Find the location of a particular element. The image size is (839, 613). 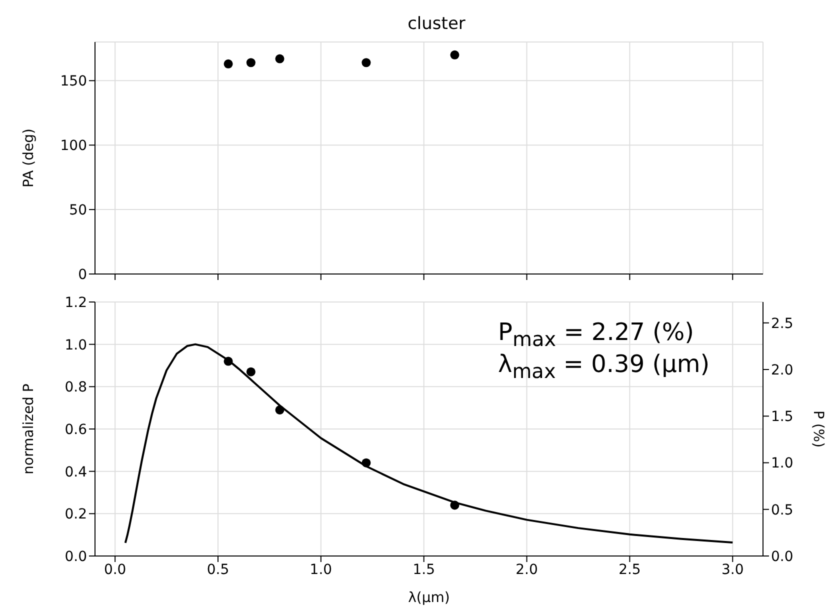

chart-title: cluster is located at coordinates (436, 24).